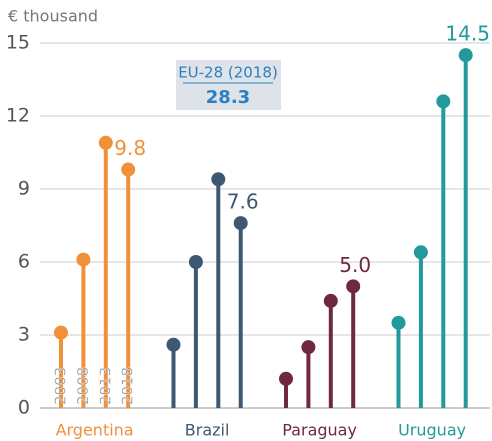 This screenshot has height=441, width=492. Describe the element at coordinates (24, 335) in the screenshot. I see `y-tick-label: 3` at that location.